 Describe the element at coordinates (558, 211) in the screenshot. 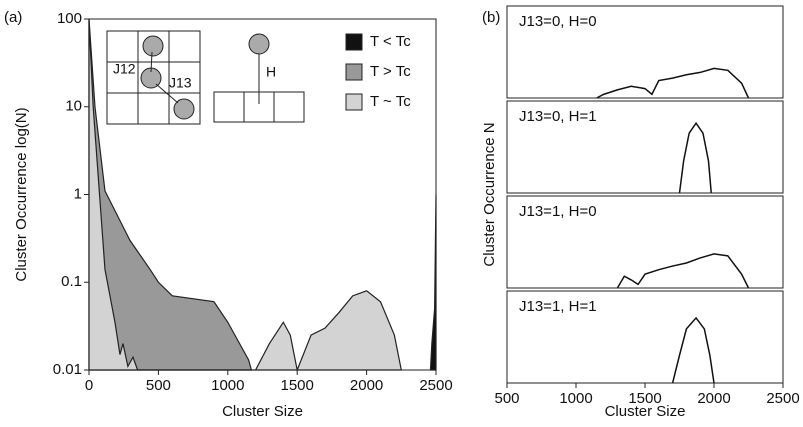

I see `panel-title: J13=1, H=0` at that location.